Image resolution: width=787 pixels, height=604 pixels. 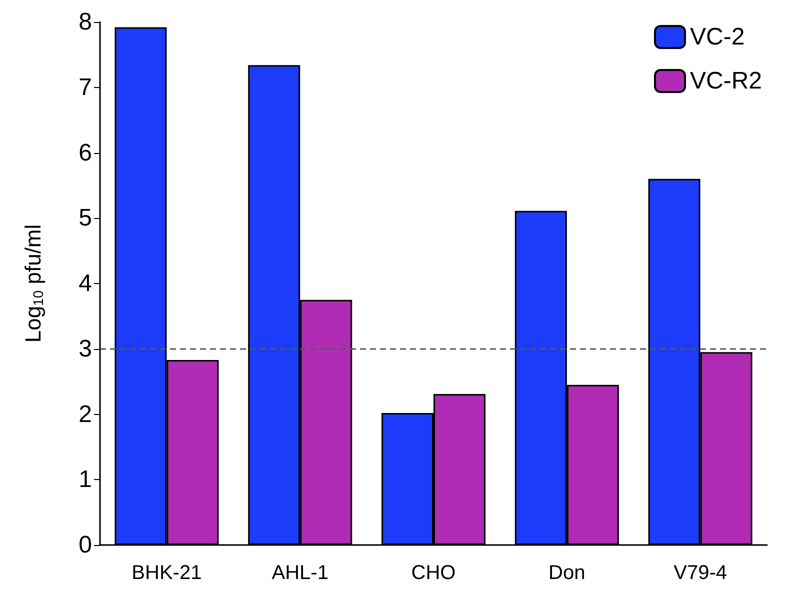 What do you see at coordinates (85, 87) in the screenshot?
I see `y-tick-label: 7` at bounding box center [85, 87].